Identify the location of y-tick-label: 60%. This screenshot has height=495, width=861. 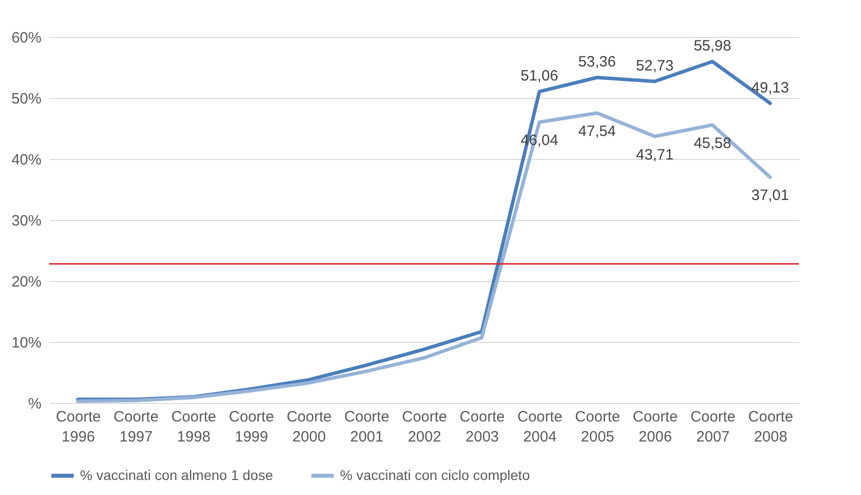
(26, 38).